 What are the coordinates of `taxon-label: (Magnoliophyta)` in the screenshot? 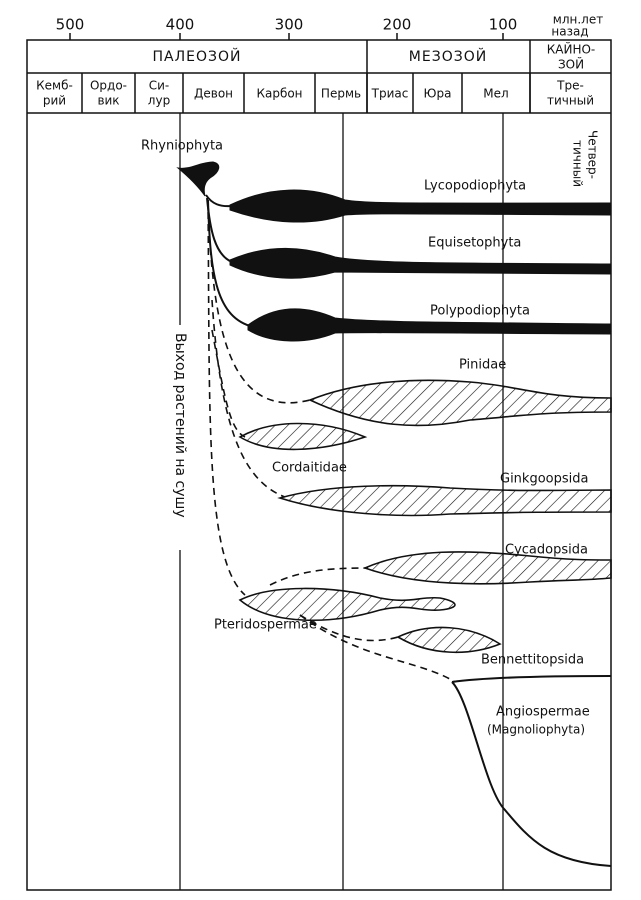 It's located at (536, 730).